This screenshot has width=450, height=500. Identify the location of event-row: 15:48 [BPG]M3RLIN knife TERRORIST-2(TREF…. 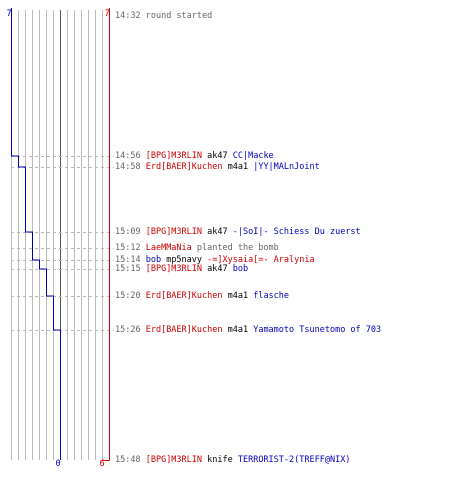
(232, 460).